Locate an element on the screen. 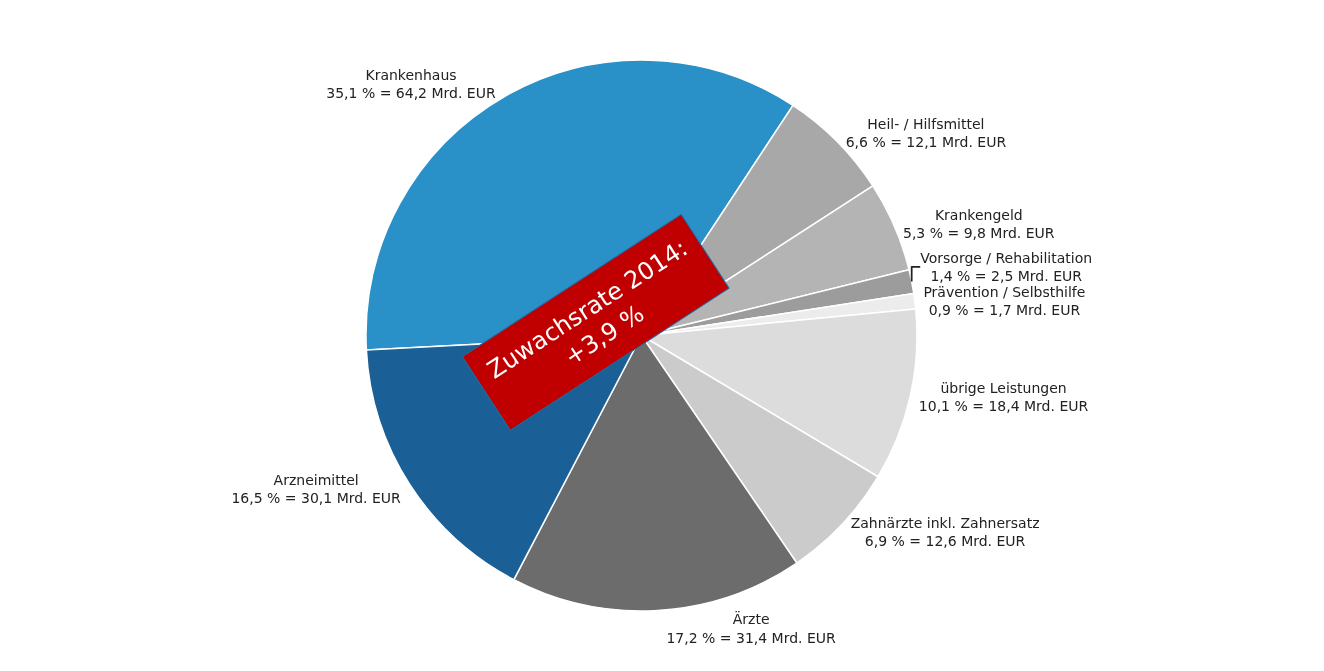 The image size is (1324, 671). slice-label: Krankenhaus is located at coordinates (411, 74).